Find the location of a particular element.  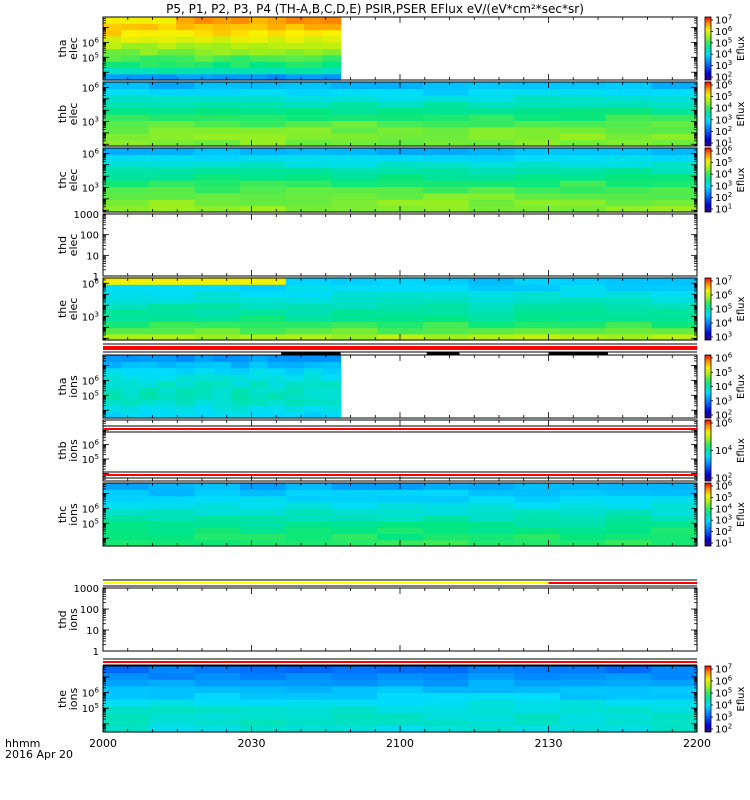

colorbar-tick-label: 104 is located at coordinates (724, 54).